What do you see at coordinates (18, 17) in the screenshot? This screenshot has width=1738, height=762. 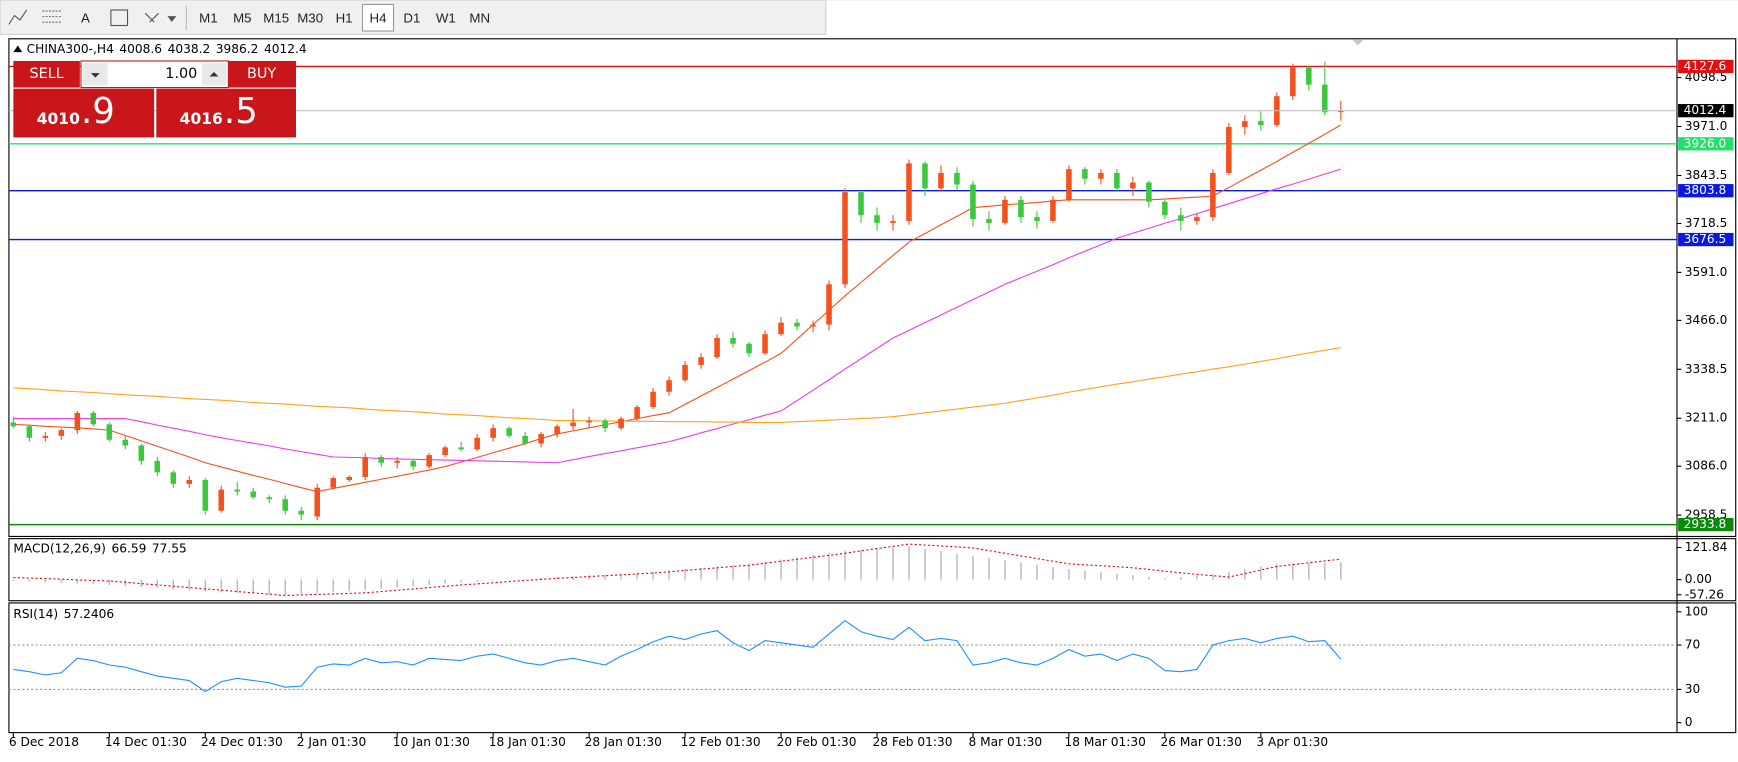 I see `icon-chart` at bounding box center [18, 17].